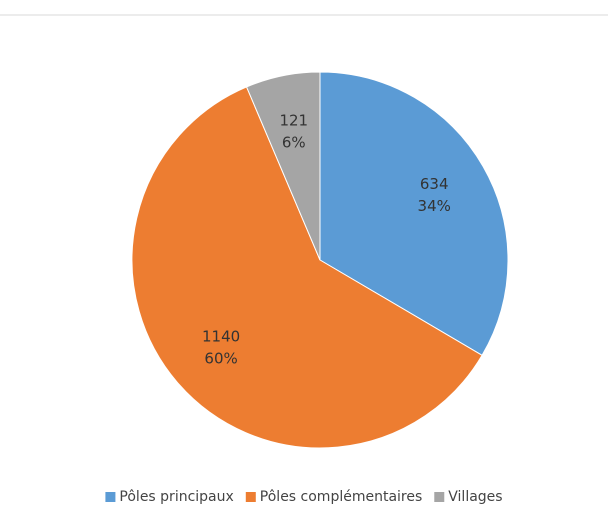  I want to click on percent-label: 34%, so click(434, 206).